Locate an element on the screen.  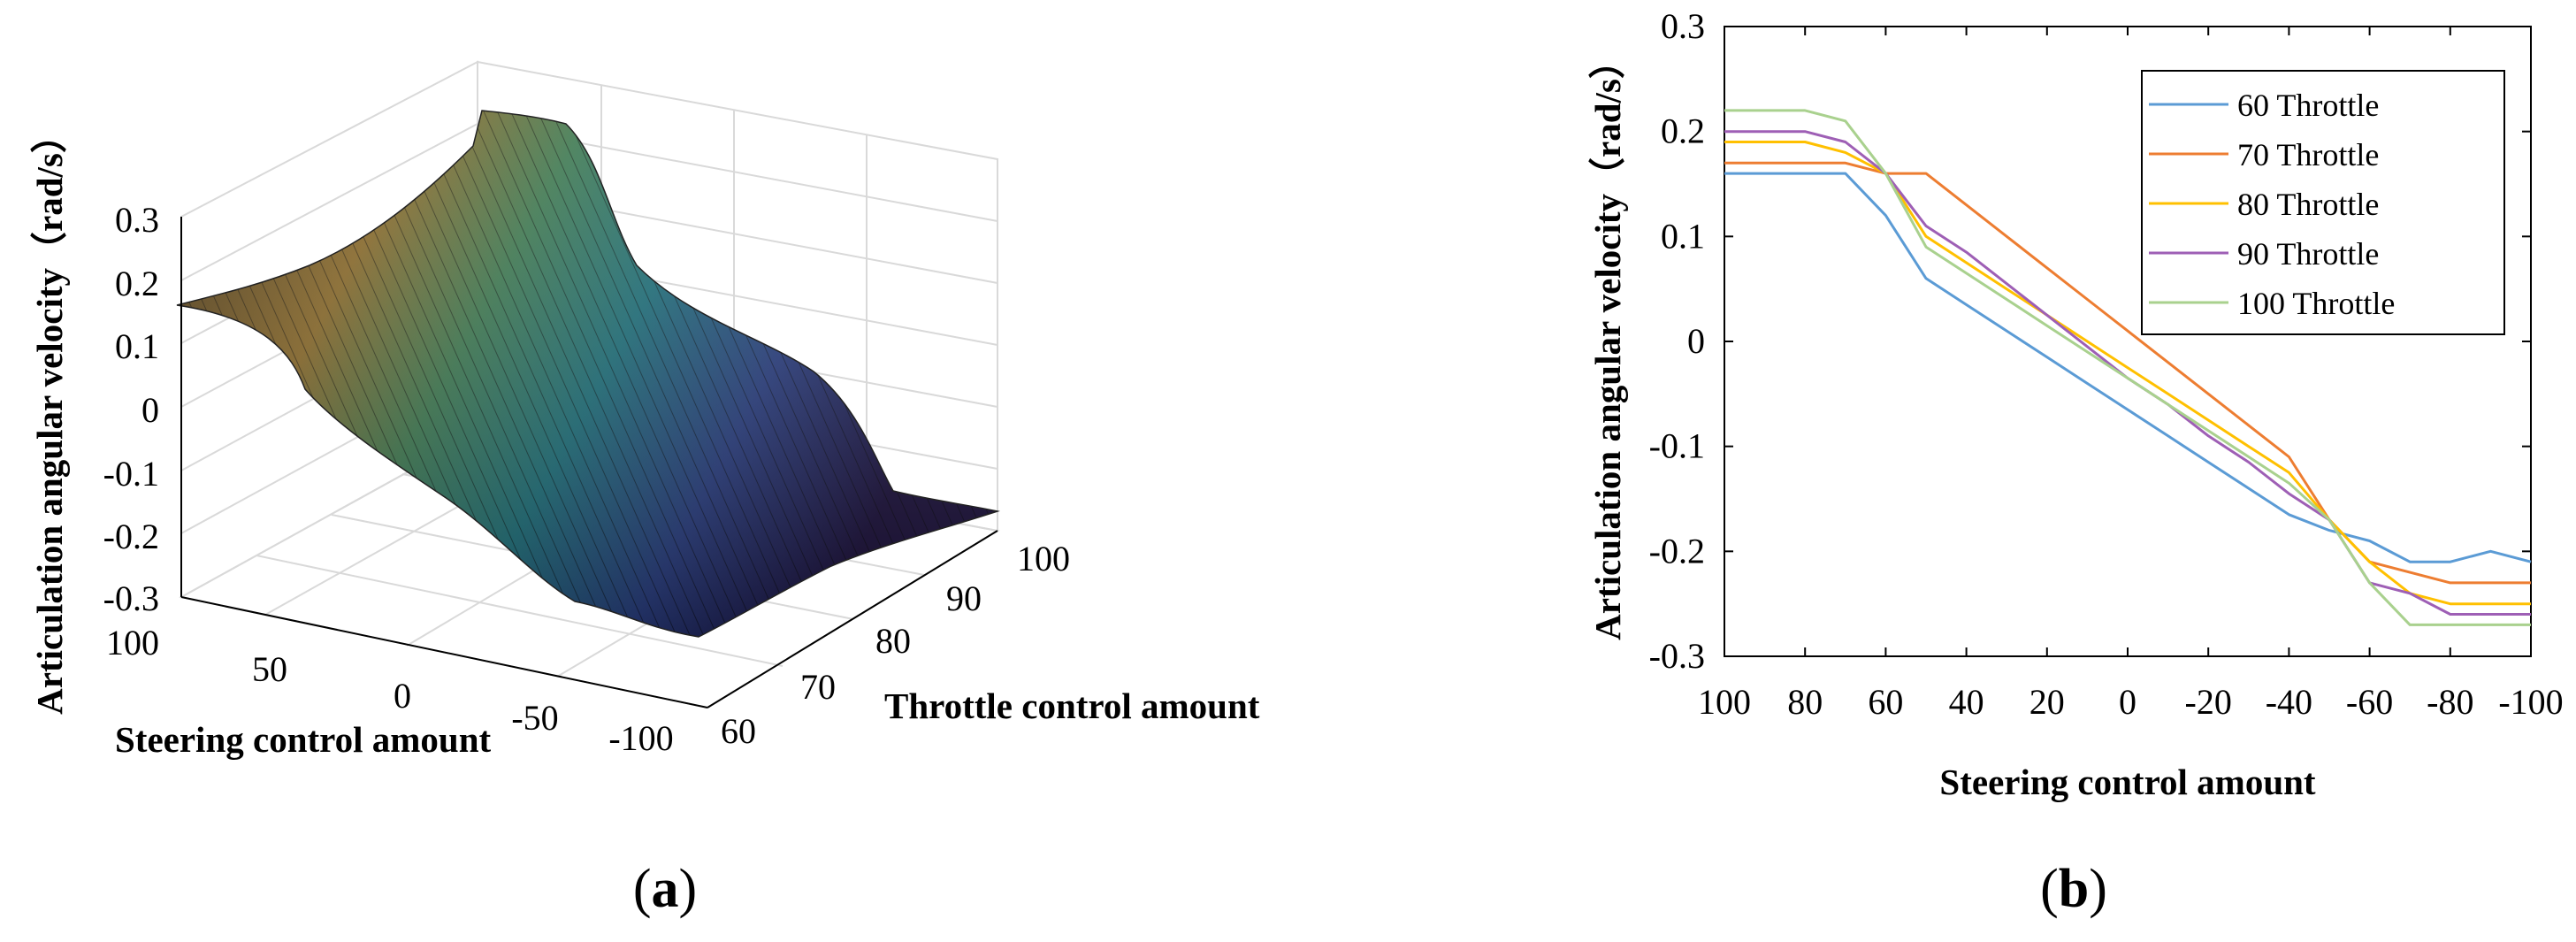
chart-b-yticks: 0.3 0.2 0.1 0 -0.1 -0.2 -0.3 is located at coordinates (1677, 341).